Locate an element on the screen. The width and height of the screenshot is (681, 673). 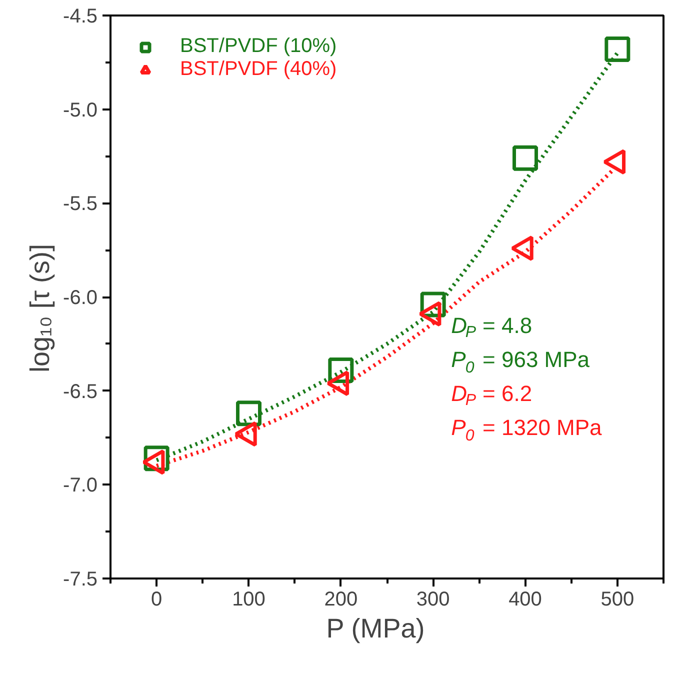
legend-label: BST/PVDF (10%) is located at coordinates (258, 46).